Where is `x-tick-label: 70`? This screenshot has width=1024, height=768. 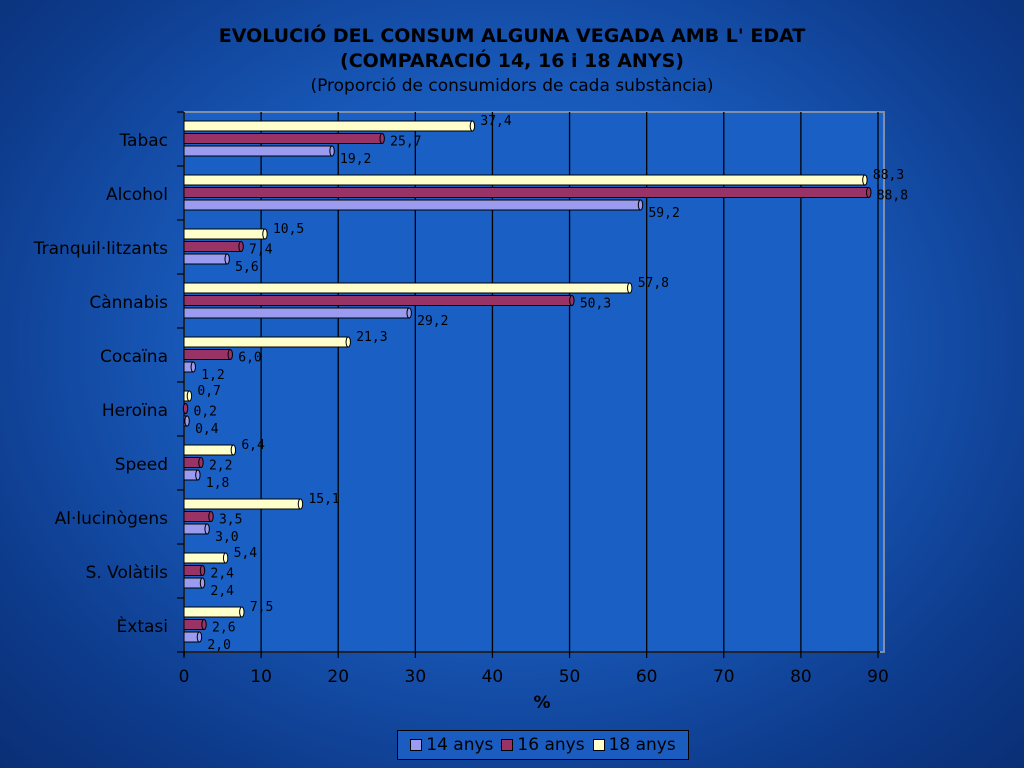
x-tick-label: 70 is located at coordinates (724, 677).